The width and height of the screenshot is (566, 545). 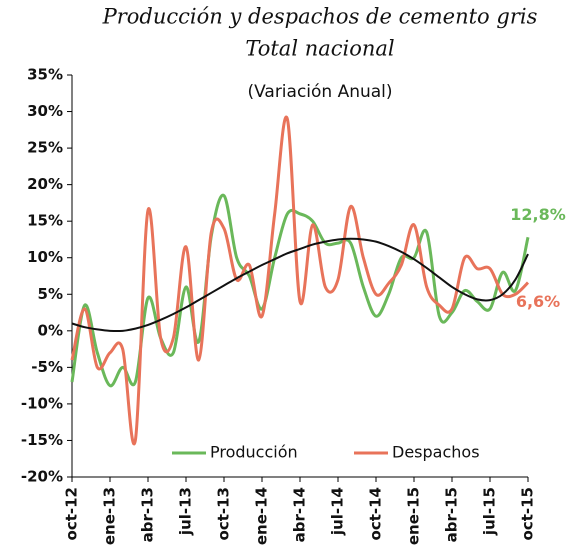 I want to click on legend-label: Producción, so click(x=254, y=452).